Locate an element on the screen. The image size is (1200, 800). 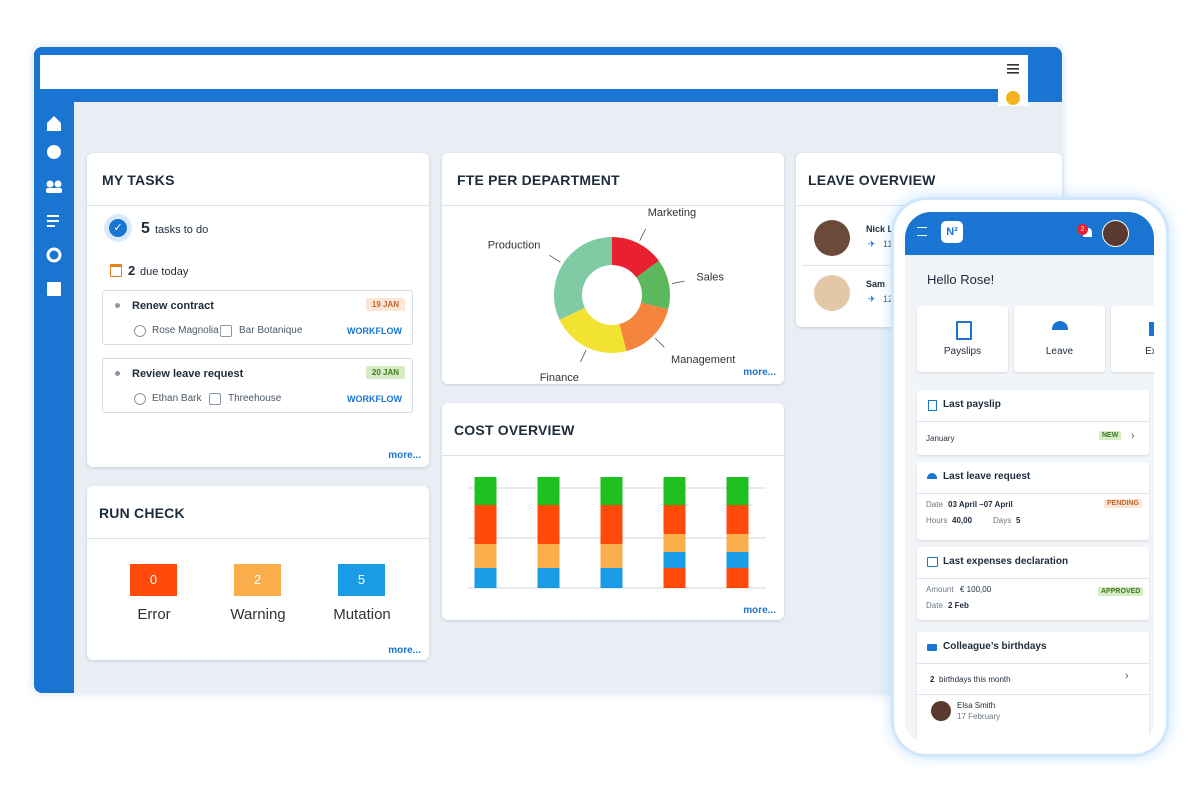
bullet is located at coordinates (117, 305).